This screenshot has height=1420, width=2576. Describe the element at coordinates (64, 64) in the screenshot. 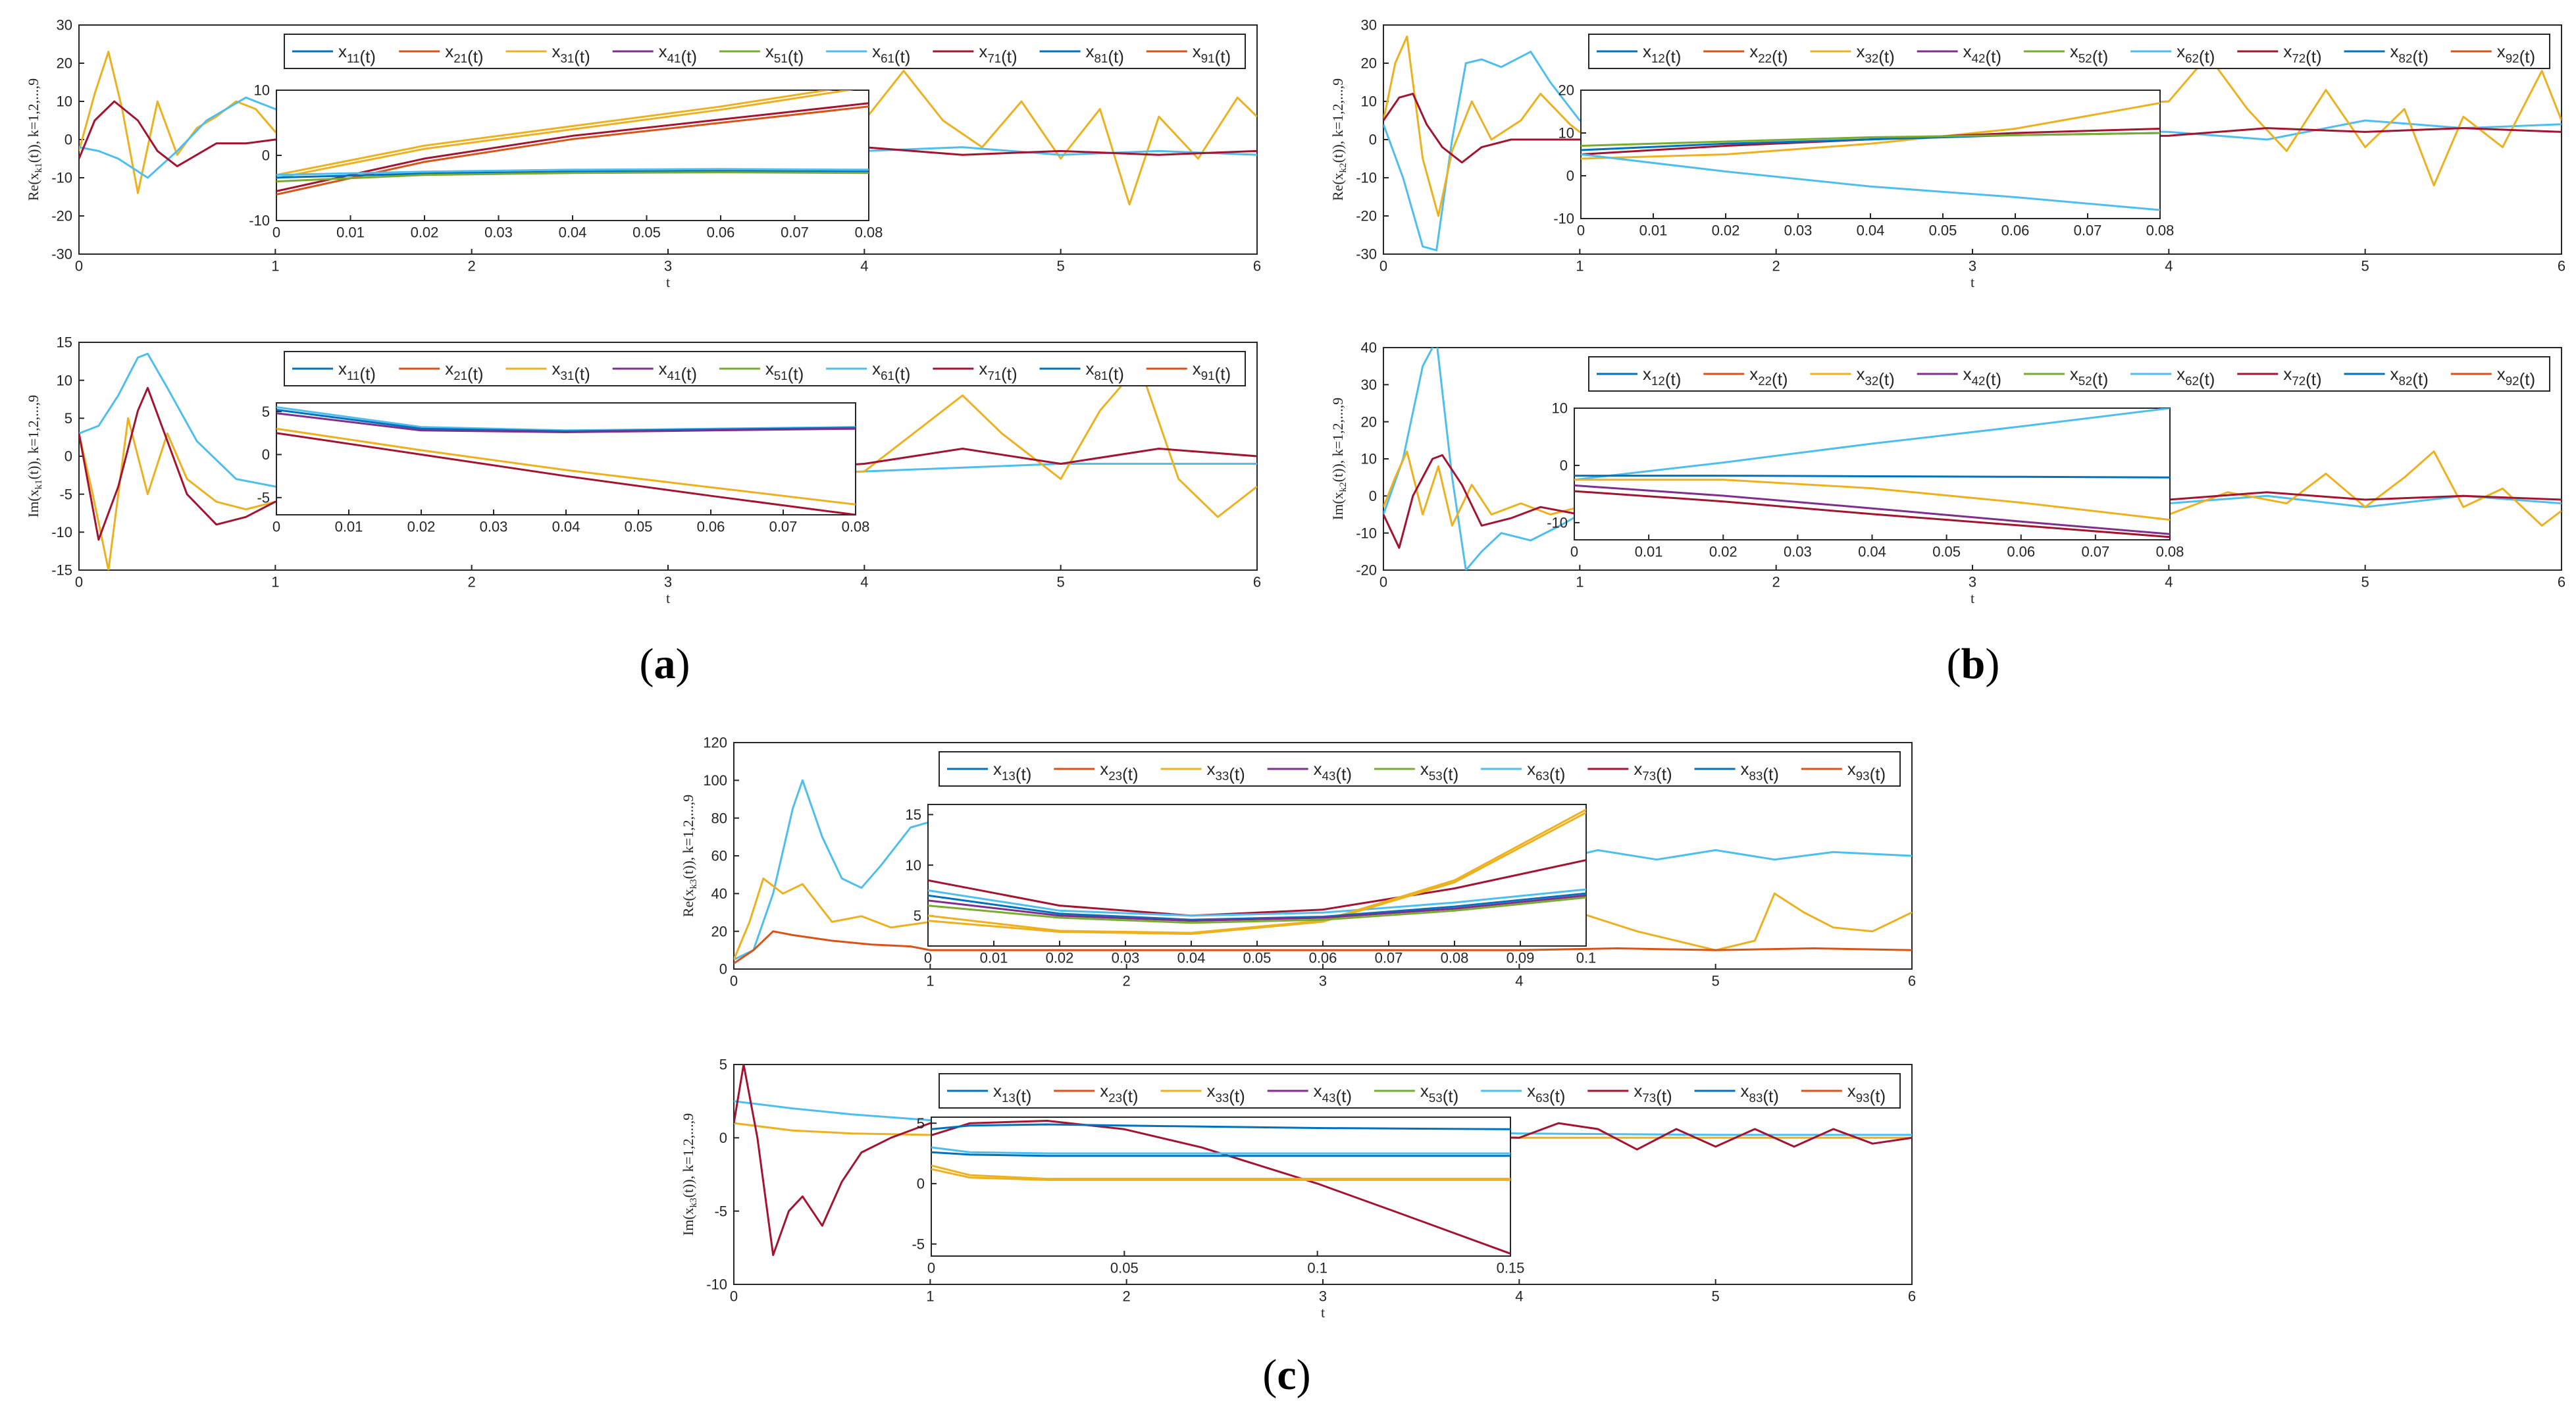

I see `a-re-y-tick-label: 20` at that location.